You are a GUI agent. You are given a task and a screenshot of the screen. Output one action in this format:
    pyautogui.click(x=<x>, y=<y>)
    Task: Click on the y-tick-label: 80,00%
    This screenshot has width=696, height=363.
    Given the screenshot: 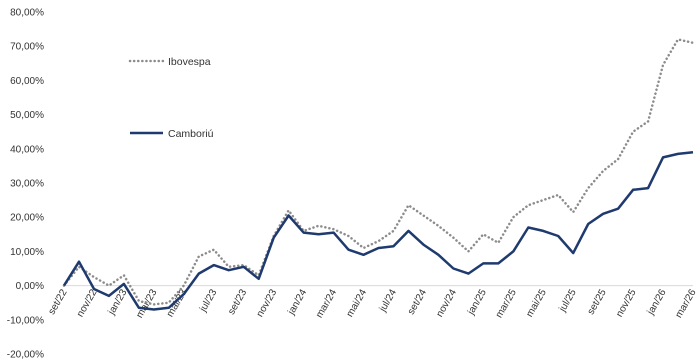 What is the action you would take?
    pyautogui.click(x=27, y=13)
    